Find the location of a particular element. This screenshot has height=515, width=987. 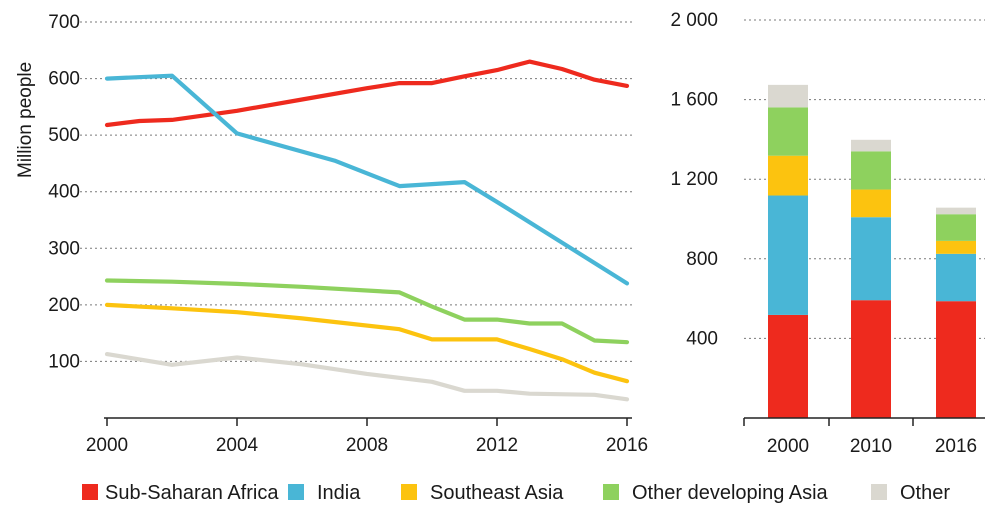

legend-label-southeast-asia: Southeast Asia is located at coordinates (497, 493).